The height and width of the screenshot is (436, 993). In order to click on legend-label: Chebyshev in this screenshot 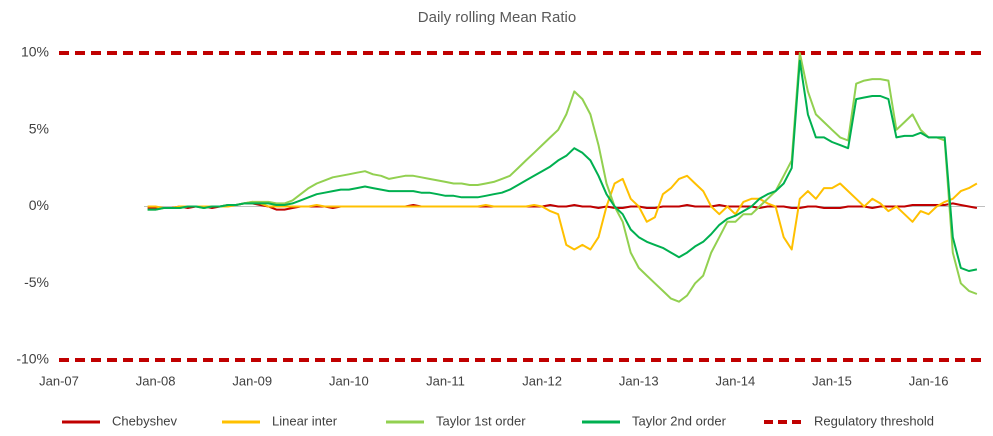, I will do `click(145, 420)`.